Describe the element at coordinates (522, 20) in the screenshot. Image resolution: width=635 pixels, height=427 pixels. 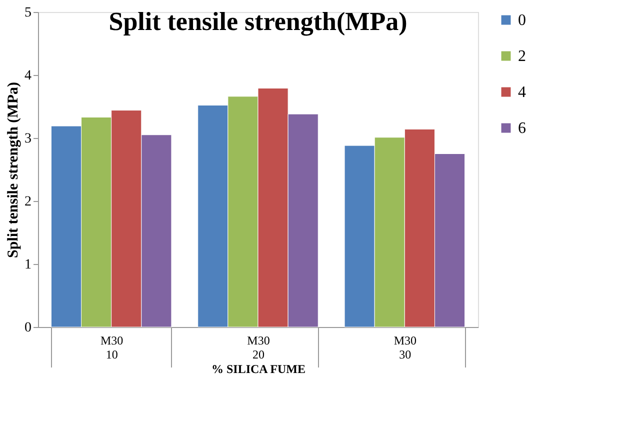
I see `legend-label: 0` at that location.